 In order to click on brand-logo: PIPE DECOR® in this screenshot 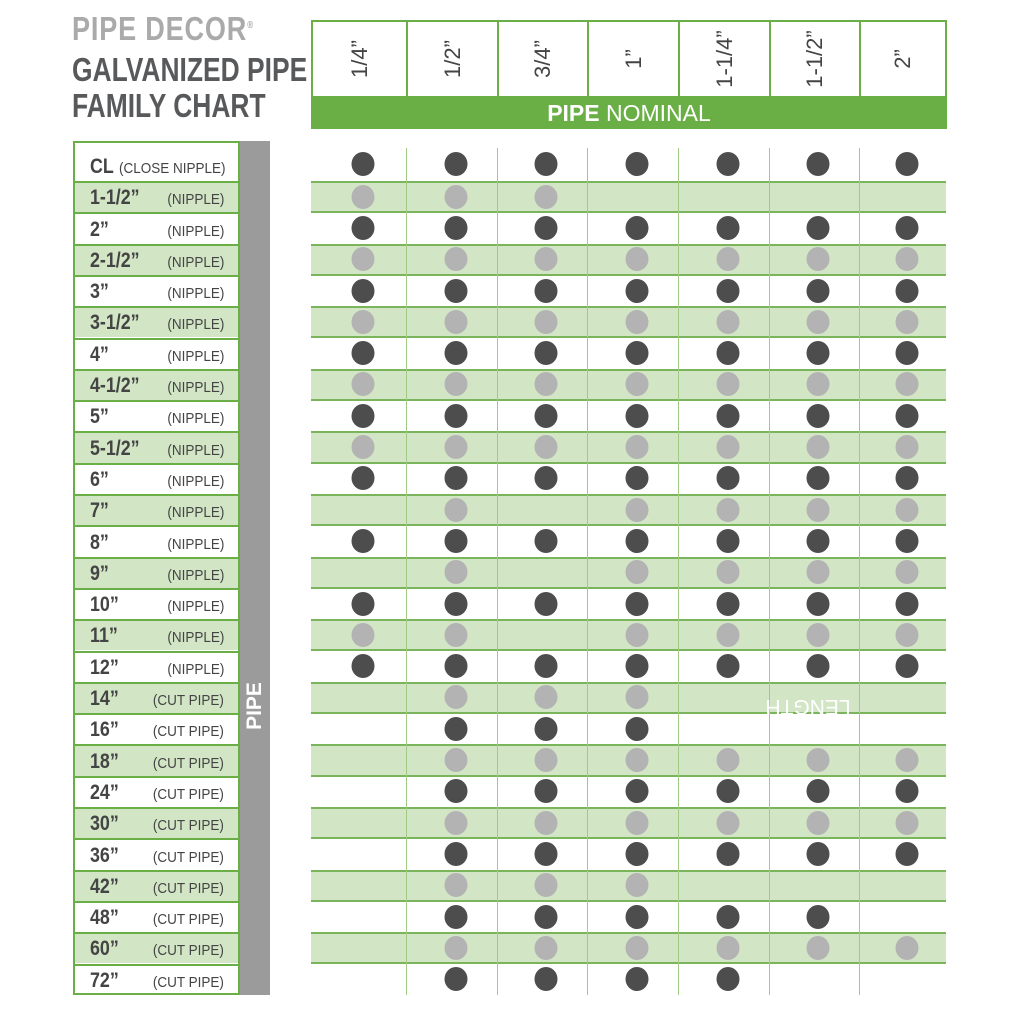, I will do `click(163, 29)`.